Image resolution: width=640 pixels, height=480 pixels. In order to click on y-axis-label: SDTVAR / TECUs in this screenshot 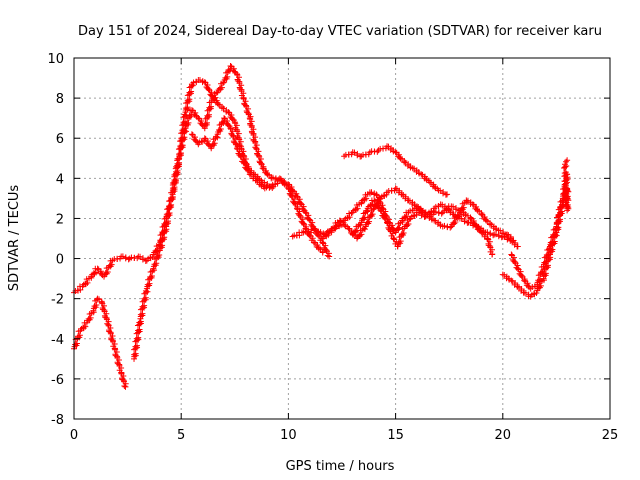, I will do `click(14, 238)`.